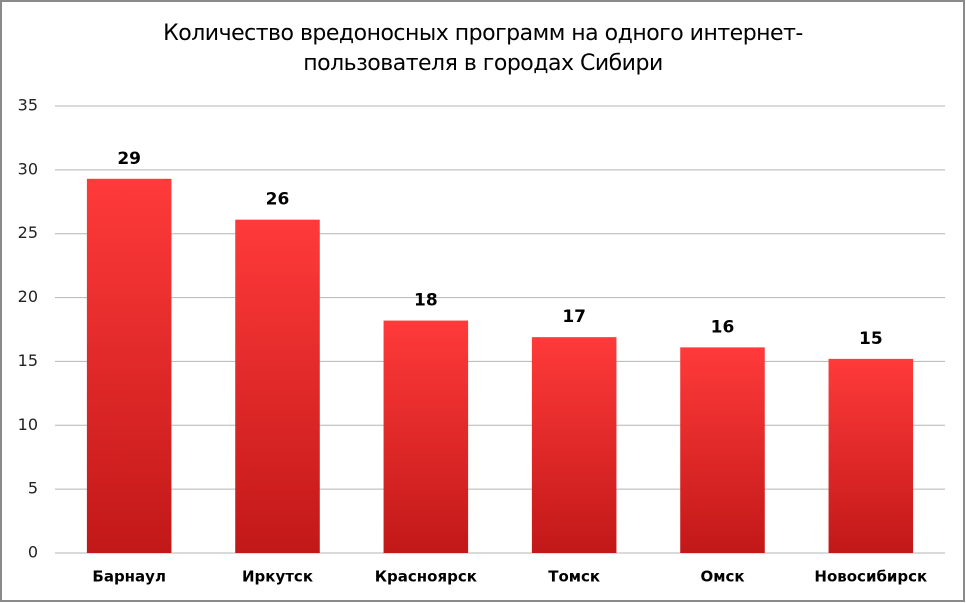 The width and height of the screenshot is (966, 603). Describe the element at coordinates (723, 327) in the screenshot. I see `value-label: 16` at that location.